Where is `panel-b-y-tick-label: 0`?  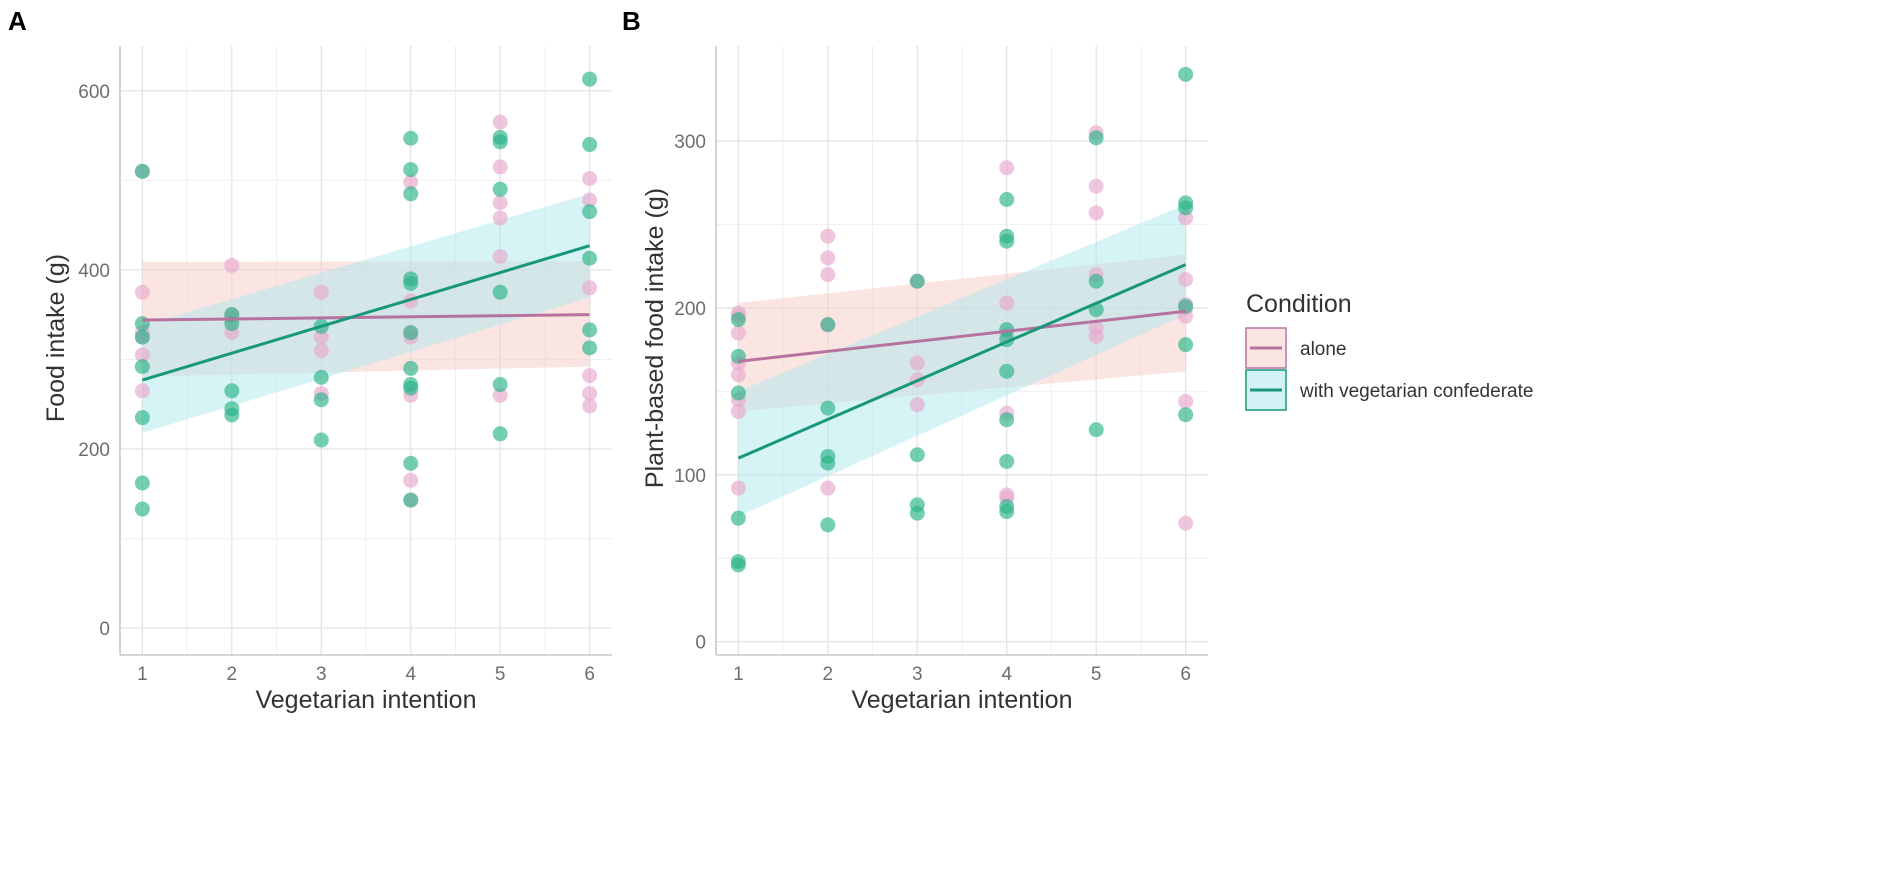 panel-b-y-tick-label: 0 is located at coordinates (700, 643).